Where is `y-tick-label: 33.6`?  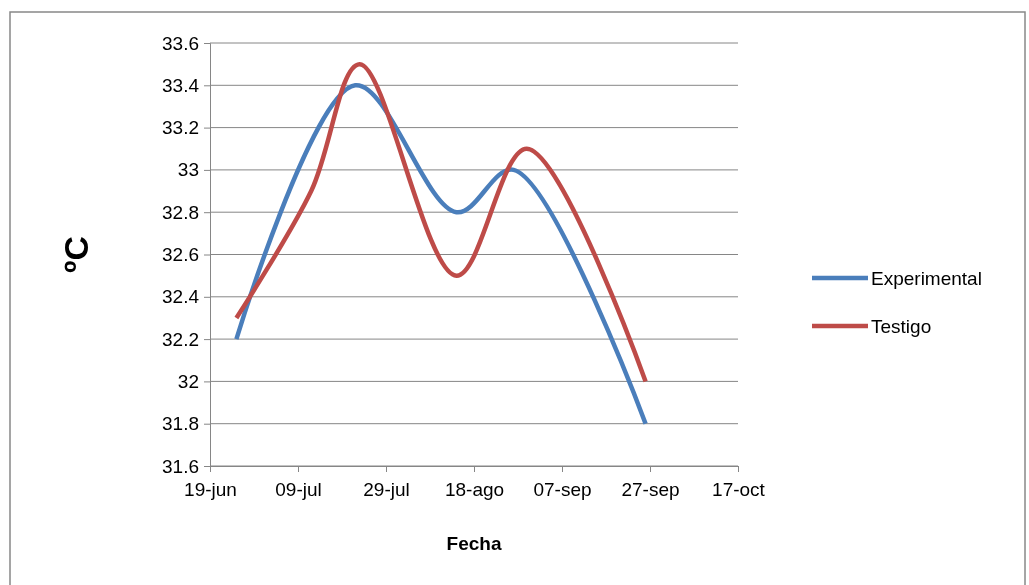 y-tick-label: 33.6 is located at coordinates (180, 43).